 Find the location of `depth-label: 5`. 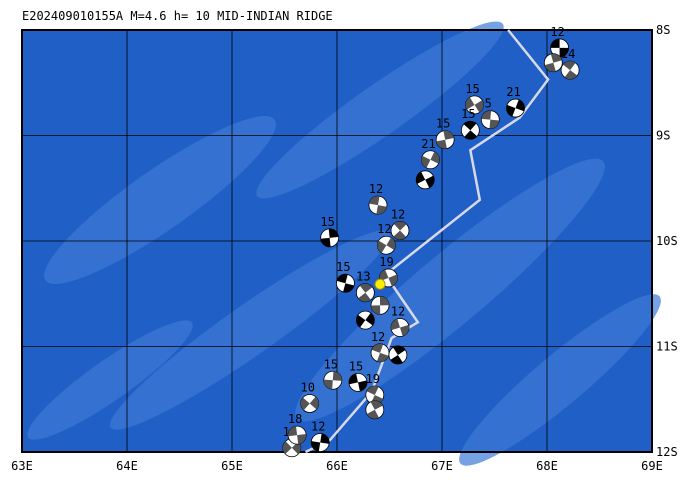

depth-label: 5 is located at coordinates (488, 104).